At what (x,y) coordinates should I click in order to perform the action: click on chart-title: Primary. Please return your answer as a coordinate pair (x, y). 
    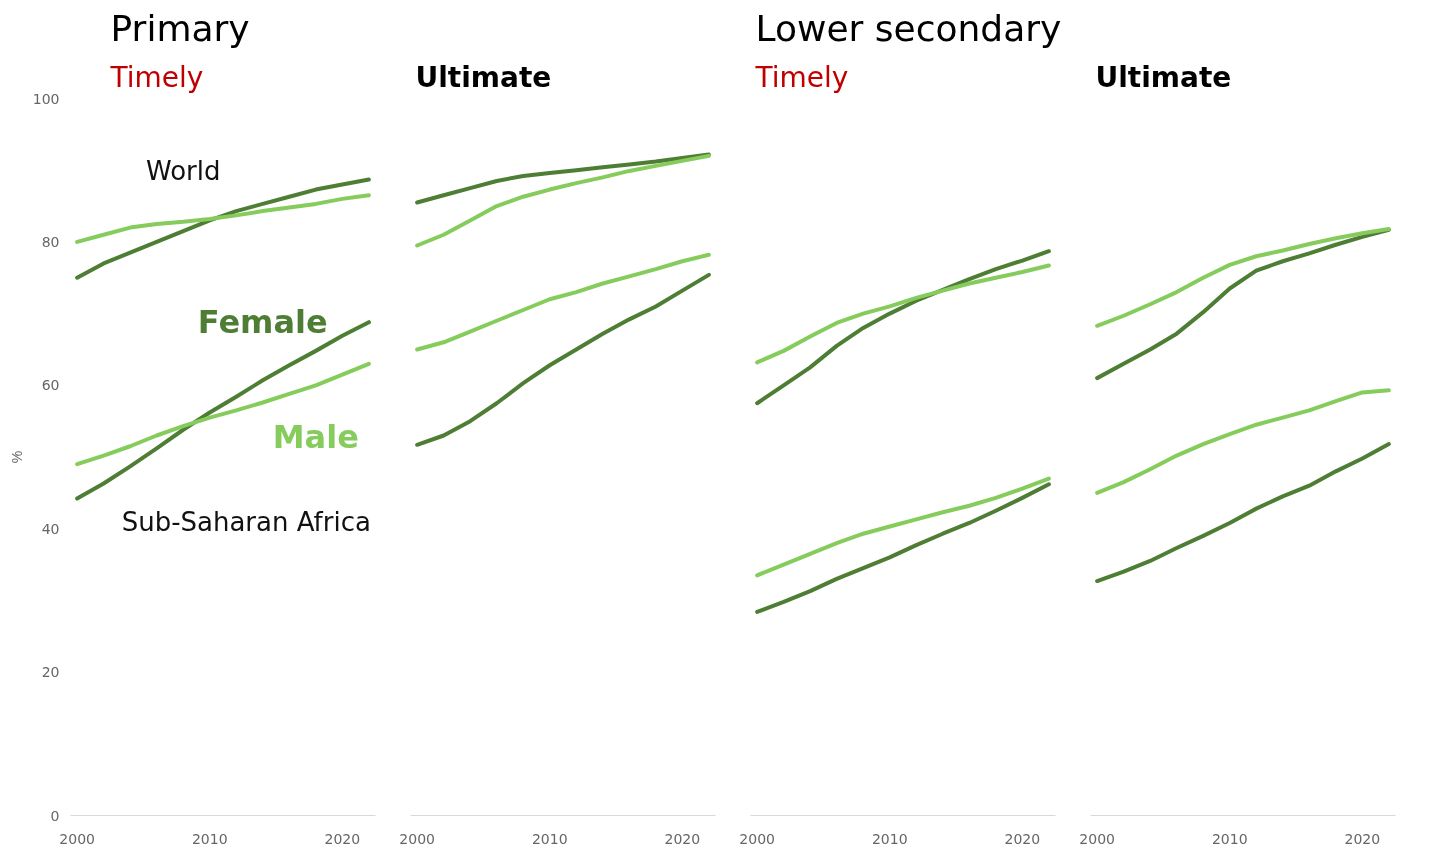
    Looking at the image, I should click on (180, 28).